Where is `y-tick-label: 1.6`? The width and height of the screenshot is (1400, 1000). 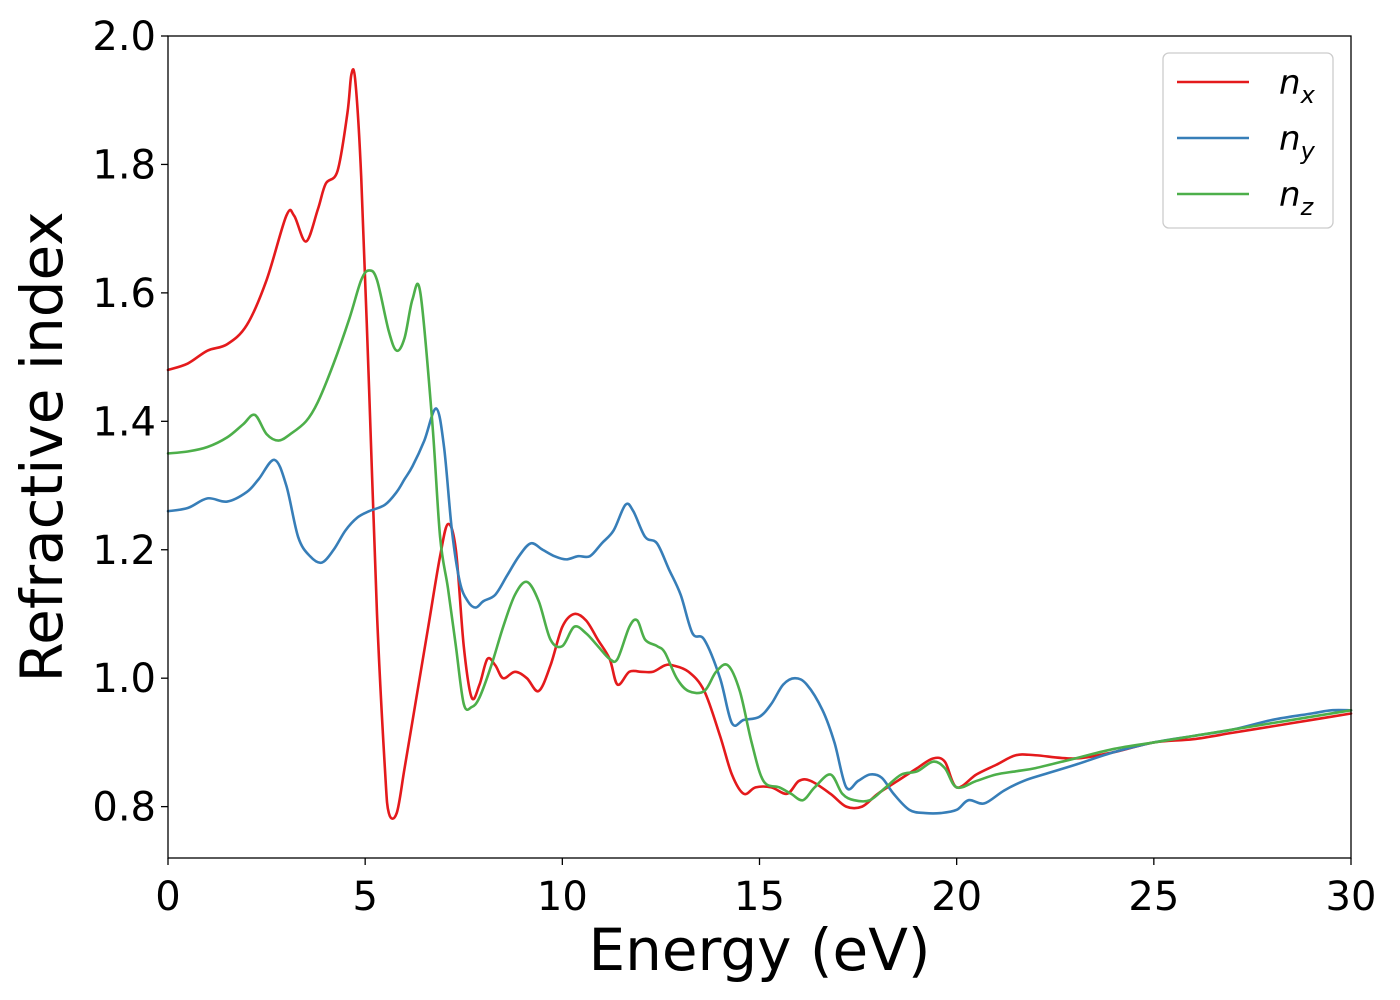 y-tick-label: 1.6 is located at coordinates (124, 294).